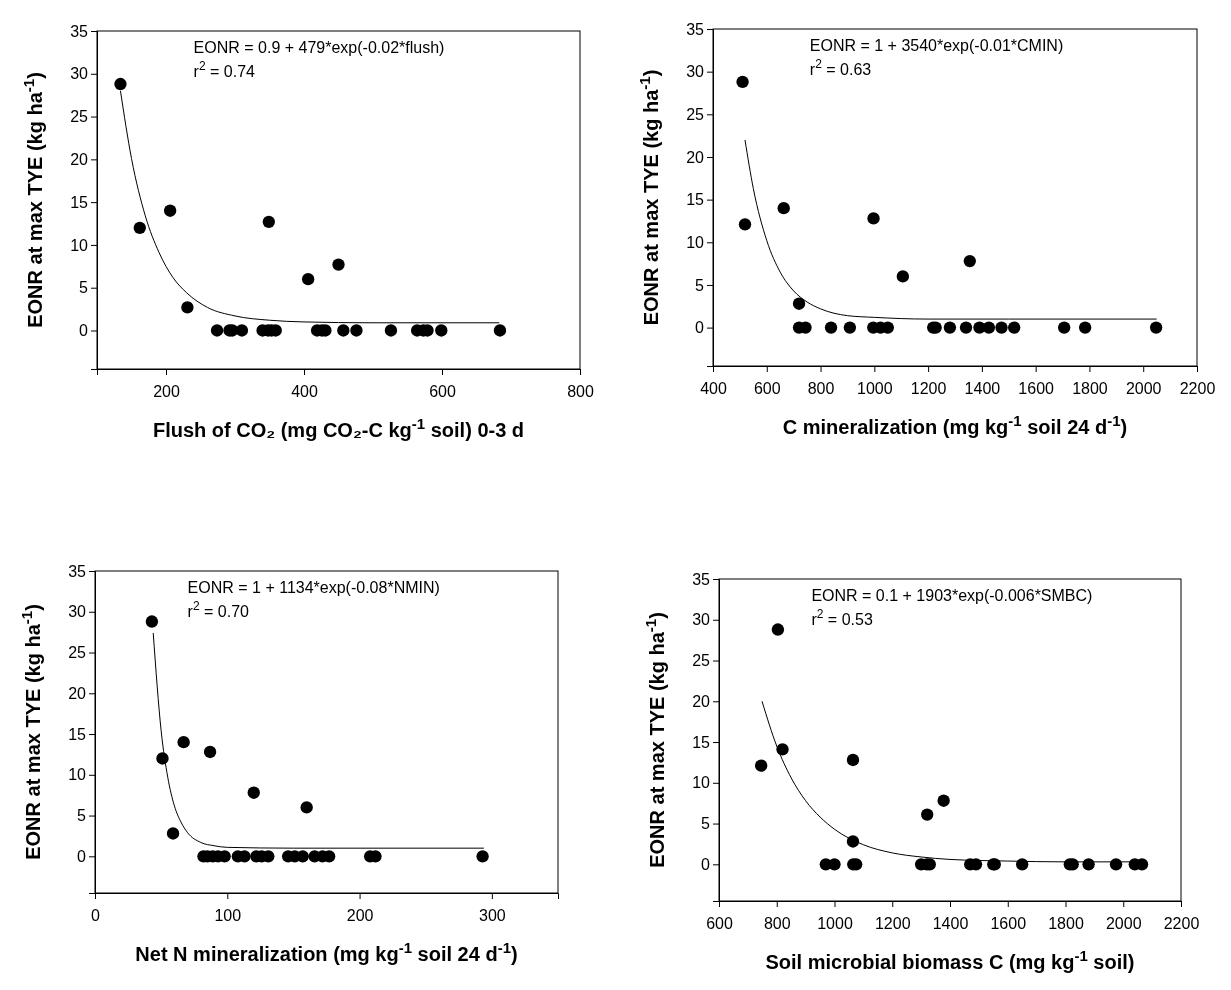  What do you see at coordinates (936, 45) in the screenshot?
I see `annotation: EONR = 1 + 3540*exp(-0.01*CMIN)` at bounding box center [936, 45].